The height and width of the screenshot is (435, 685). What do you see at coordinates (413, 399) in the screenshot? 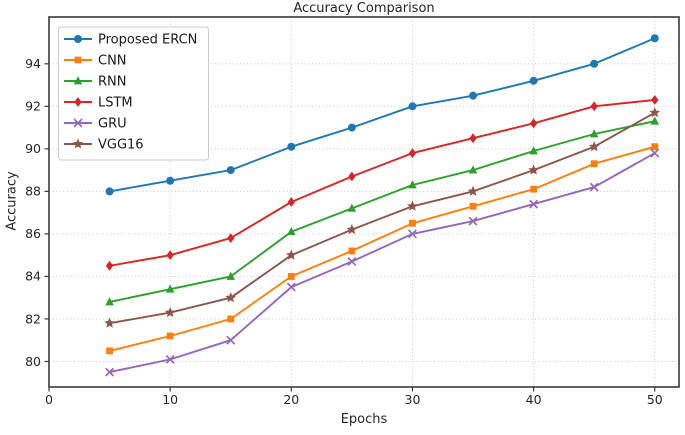
I see `x-tick-label: 30` at bounding box center [413, 399].